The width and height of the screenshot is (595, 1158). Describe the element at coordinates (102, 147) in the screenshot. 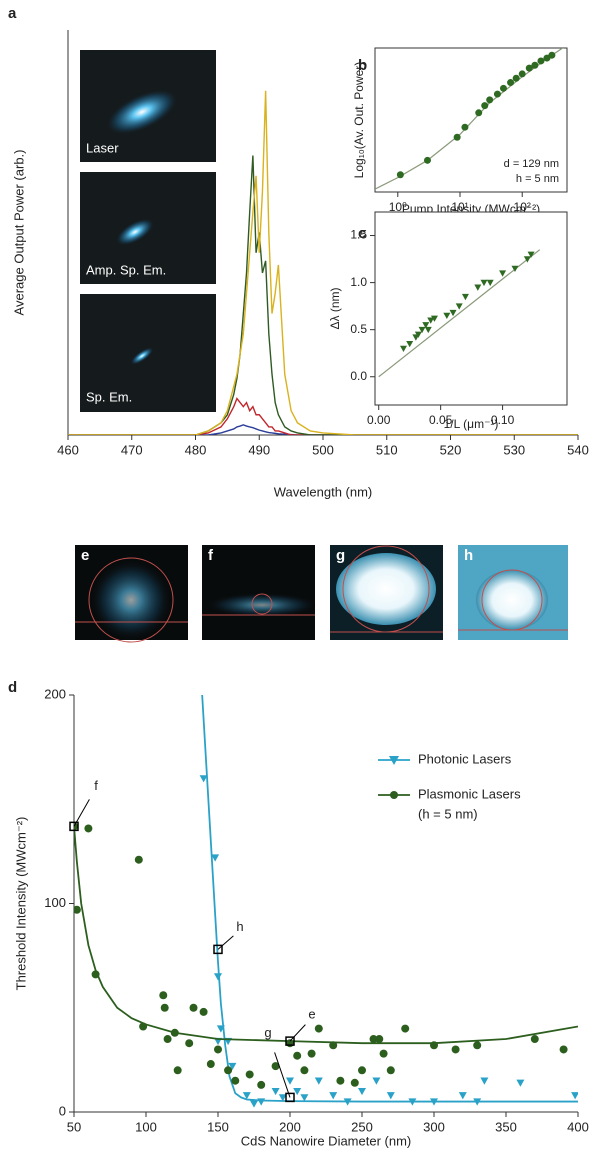

I see `photo-label: Laser` at that location.